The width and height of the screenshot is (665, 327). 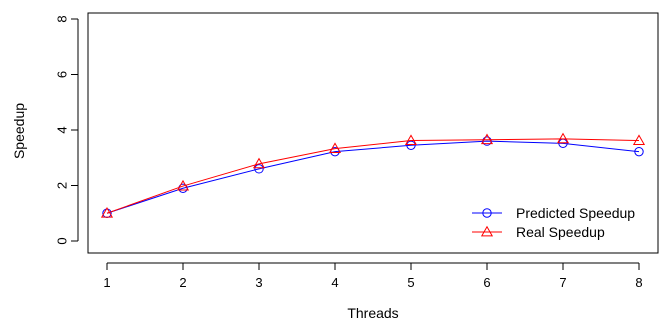 I want to click on x-axis: 1 2 3 4 5 6 7 8, so click(x=373, y=276).